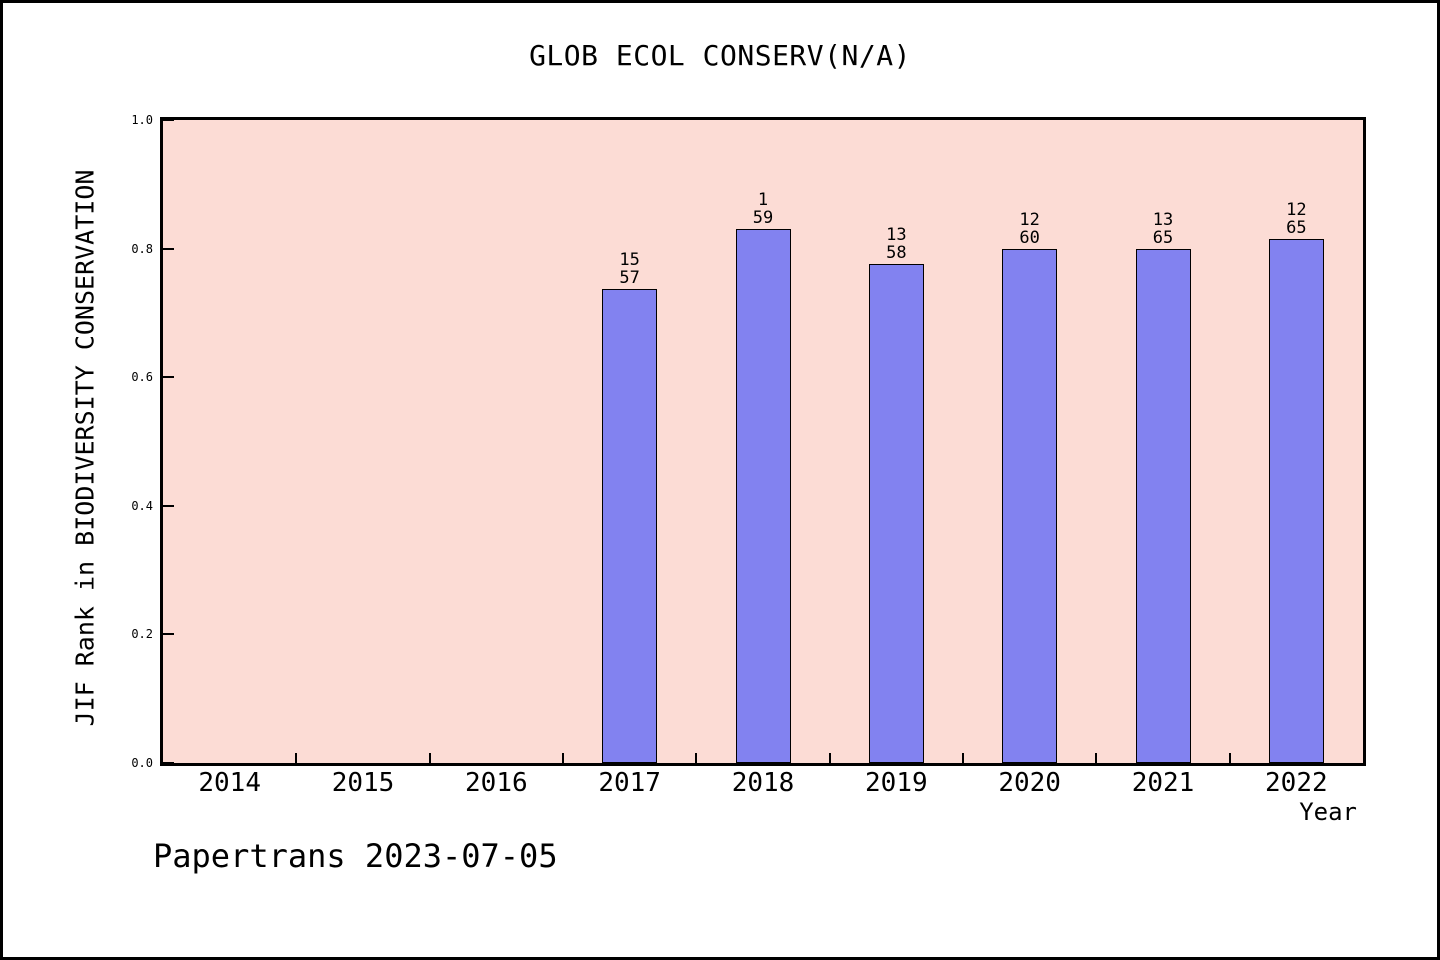 Image resolution: width=1440 pixels, height=960 pixels. I want to click on y-tick-label: 0.2, so click(142, 634).